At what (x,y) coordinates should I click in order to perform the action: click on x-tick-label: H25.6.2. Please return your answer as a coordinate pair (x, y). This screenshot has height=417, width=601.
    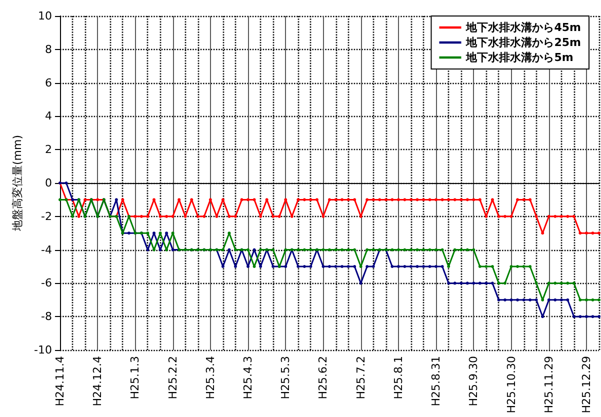
    Looking at the image, I should click on (323, 378).